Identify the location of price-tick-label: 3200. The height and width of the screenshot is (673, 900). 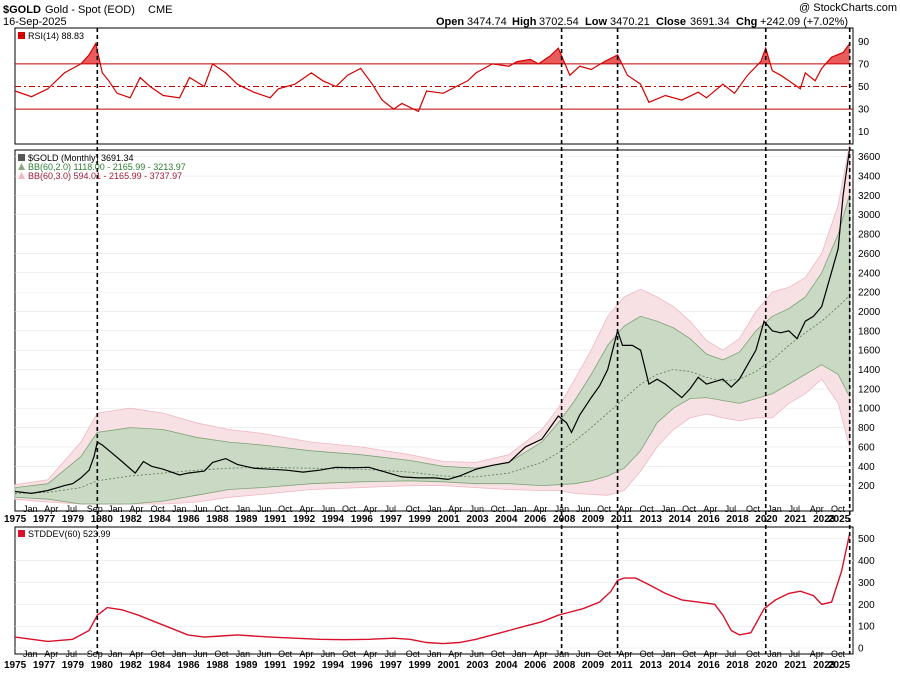
(869, 196).